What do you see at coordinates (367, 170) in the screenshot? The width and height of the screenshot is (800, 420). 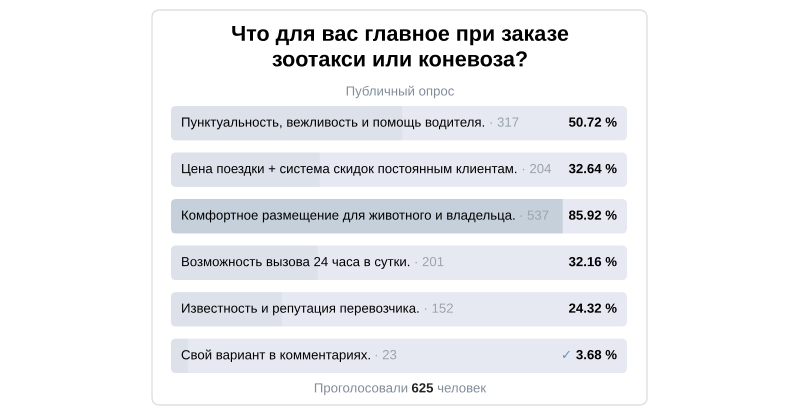 I see `y-tick-label: Цена поездки + система скидок постоянным клиентам. · 204` at bounding box center [367, 170].